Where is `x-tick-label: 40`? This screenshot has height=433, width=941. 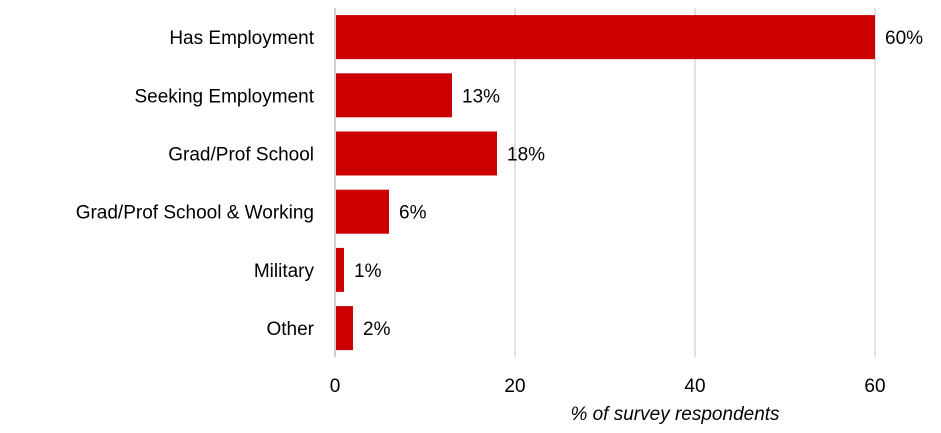 x-tick-label: 40 is located at coordinates (694, 386).